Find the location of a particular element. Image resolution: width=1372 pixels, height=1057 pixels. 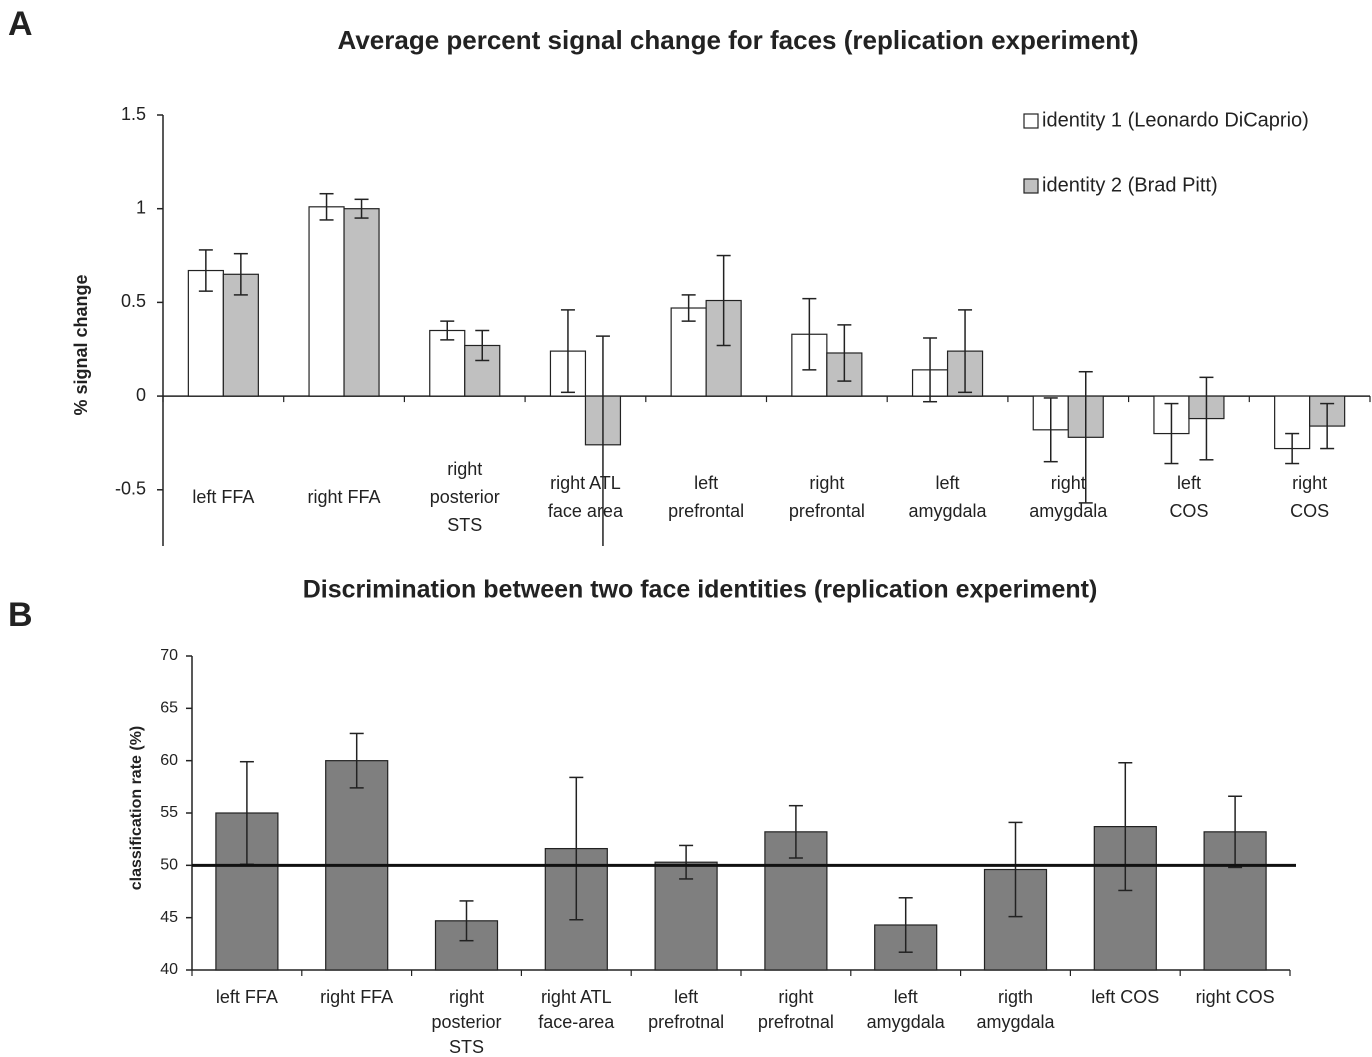

y-tick-label: 0.5 is located at coordinates (133, 301).